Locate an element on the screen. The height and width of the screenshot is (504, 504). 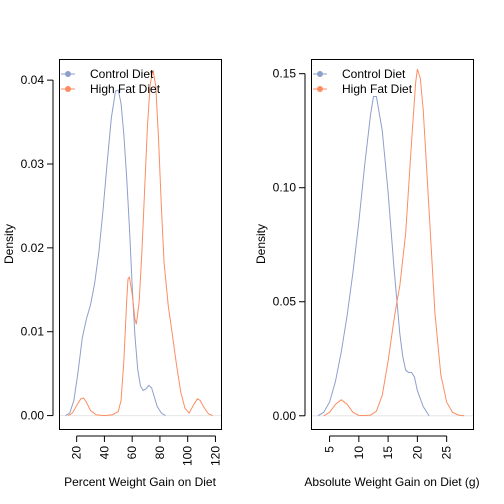
y-tick-label: 0.04 is located at coordinates (33, 80).